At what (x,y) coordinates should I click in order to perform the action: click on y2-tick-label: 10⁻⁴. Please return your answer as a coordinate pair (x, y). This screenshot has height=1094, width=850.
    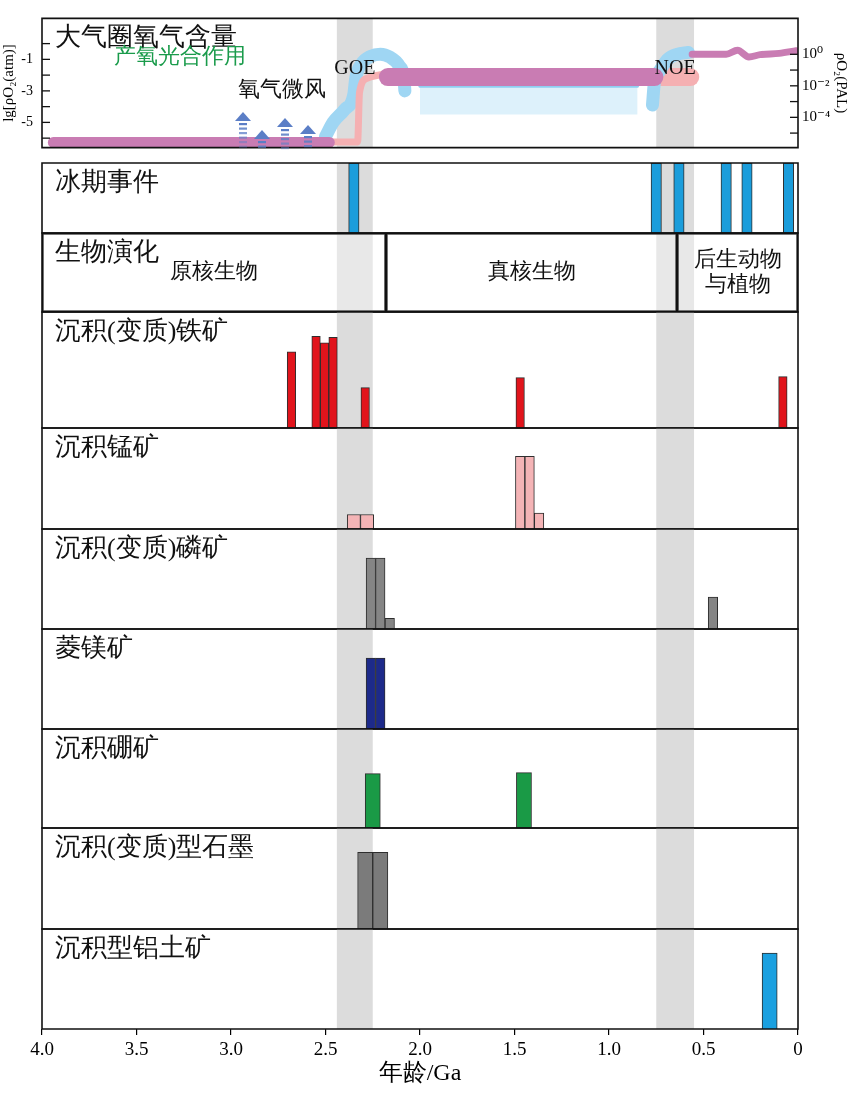
    Looking at the image, I should click on (816, 116).